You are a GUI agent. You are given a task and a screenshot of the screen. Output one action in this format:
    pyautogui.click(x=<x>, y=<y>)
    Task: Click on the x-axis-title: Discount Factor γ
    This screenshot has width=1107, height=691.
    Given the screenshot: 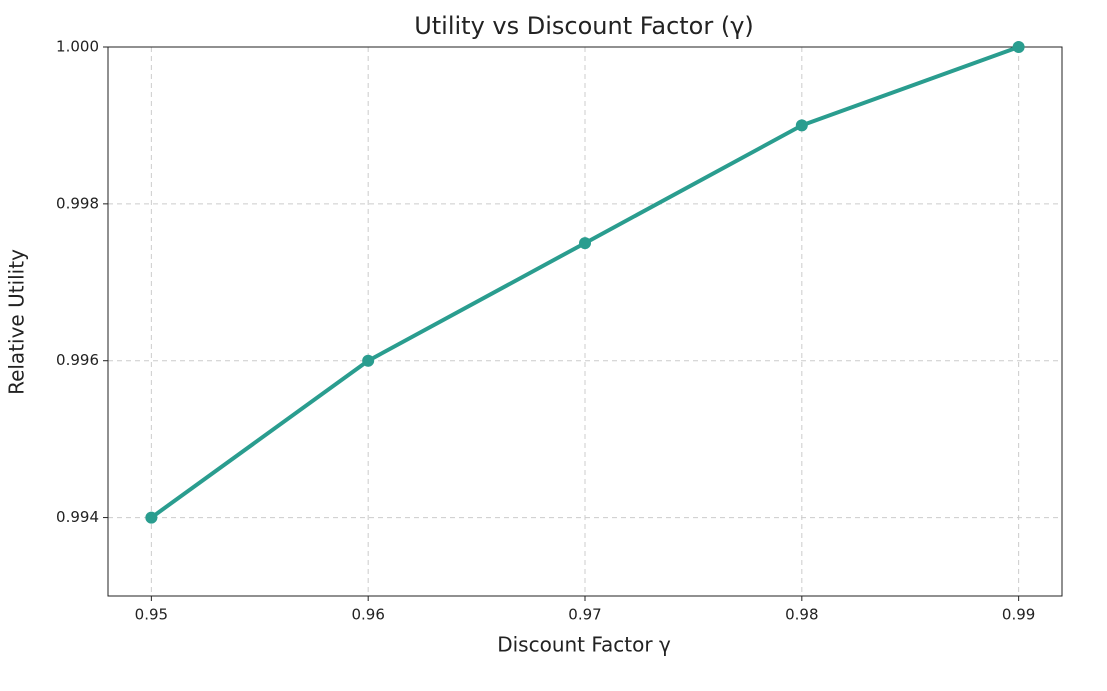 What is the action you would take?
    pyautogui.click(x=584, y=645)
    